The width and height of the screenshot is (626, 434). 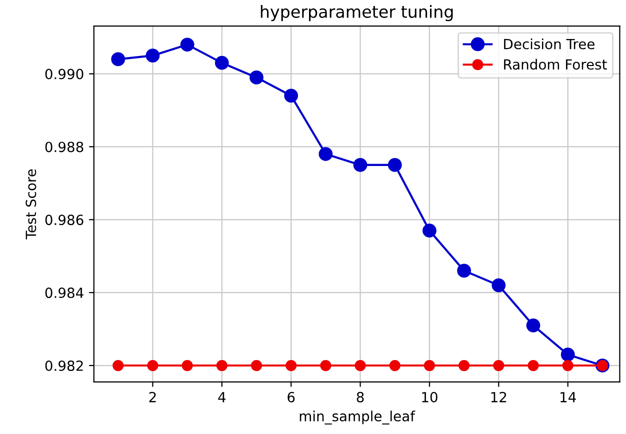 I want to click on chart-title: hyperparameter tuning, so click(x=356, y=13).